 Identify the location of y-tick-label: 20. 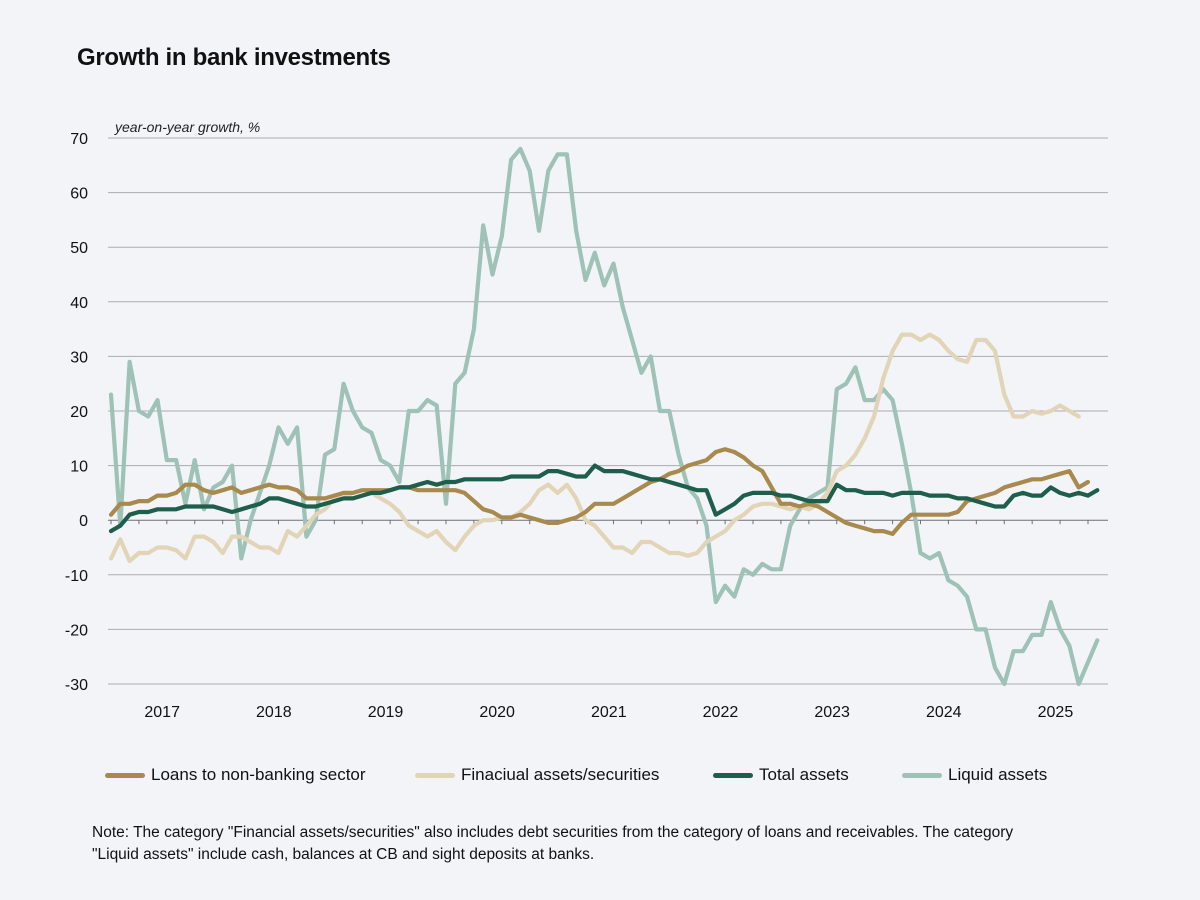
(79, 412).